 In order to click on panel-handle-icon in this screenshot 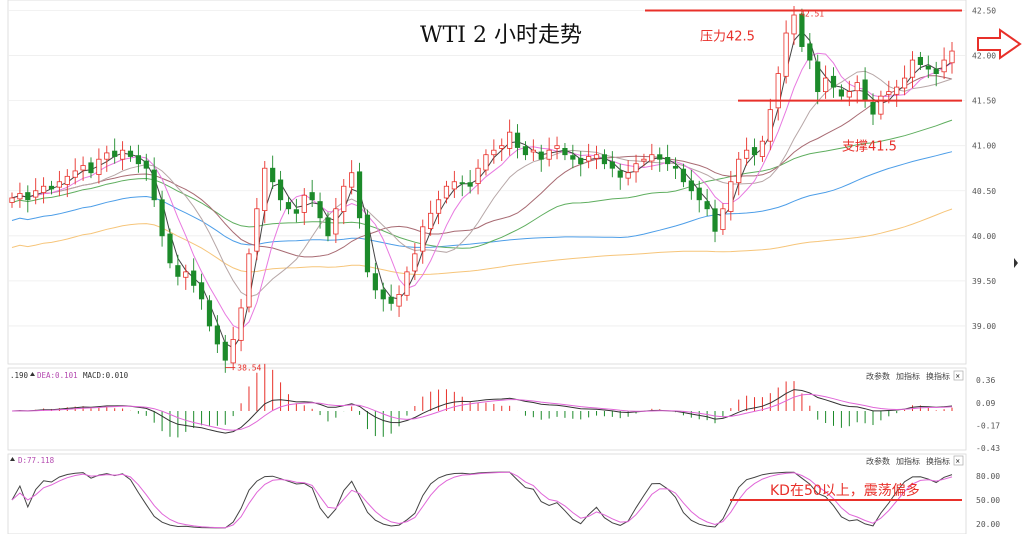, I will do `click(1016, 263)`.